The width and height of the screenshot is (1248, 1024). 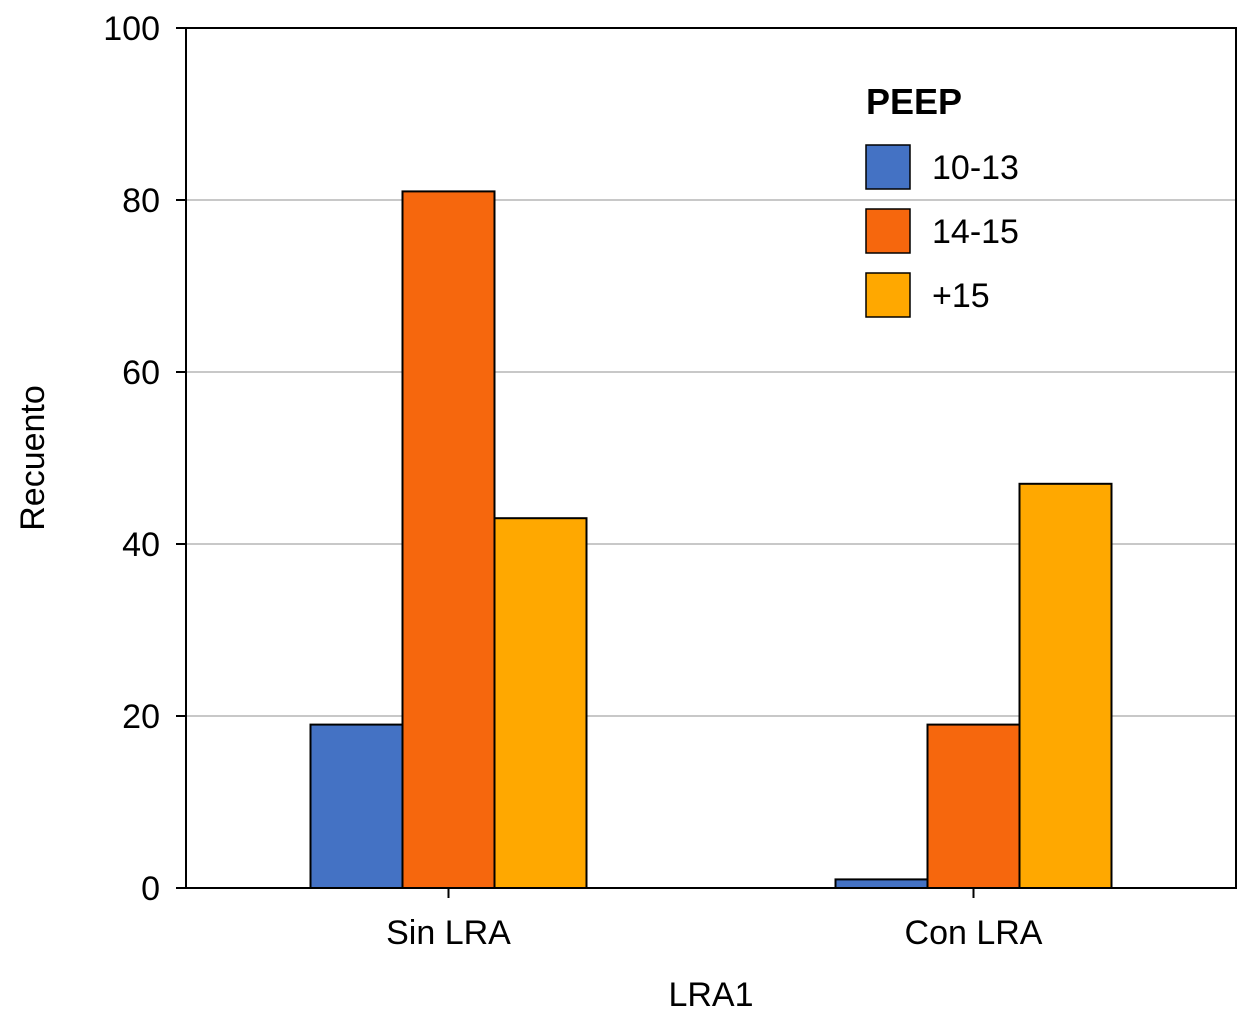 What do you see at coordinates (141, 201) in the screenshot?
I see `y-tick-label: 80` at bounding box center [141, 201].